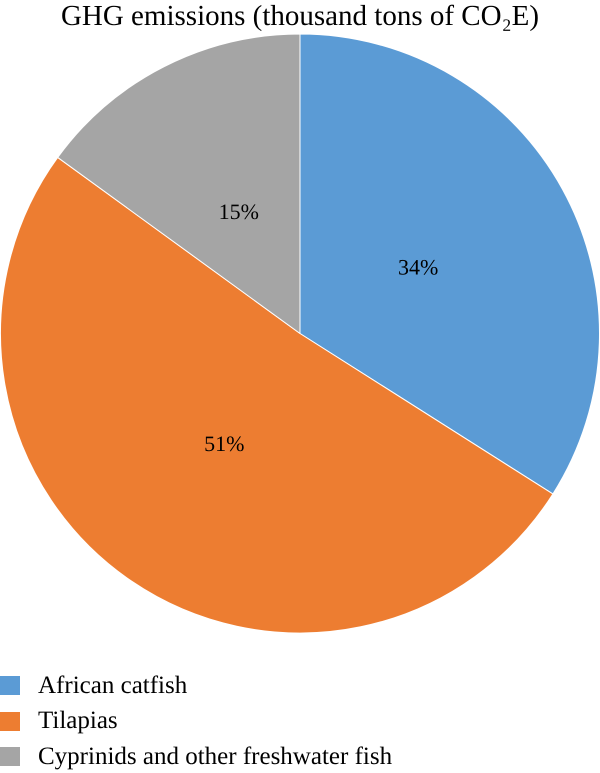  I want to click on chart-title: GHG emissions (thousand tons of CO₂E), so click(300, 16).